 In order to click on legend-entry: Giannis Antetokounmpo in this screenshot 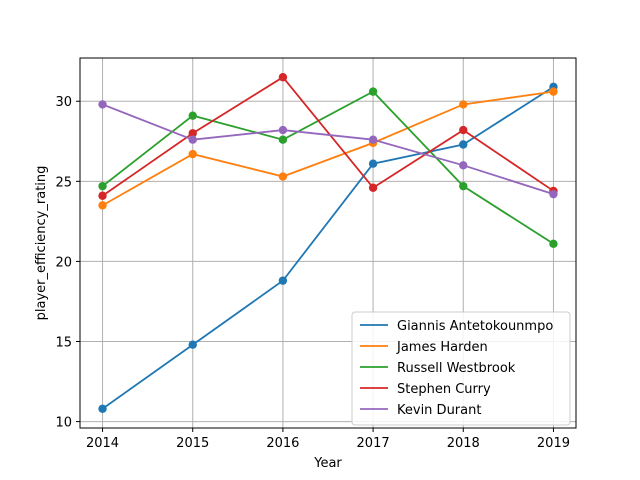, I will do `click(475, 326)`.